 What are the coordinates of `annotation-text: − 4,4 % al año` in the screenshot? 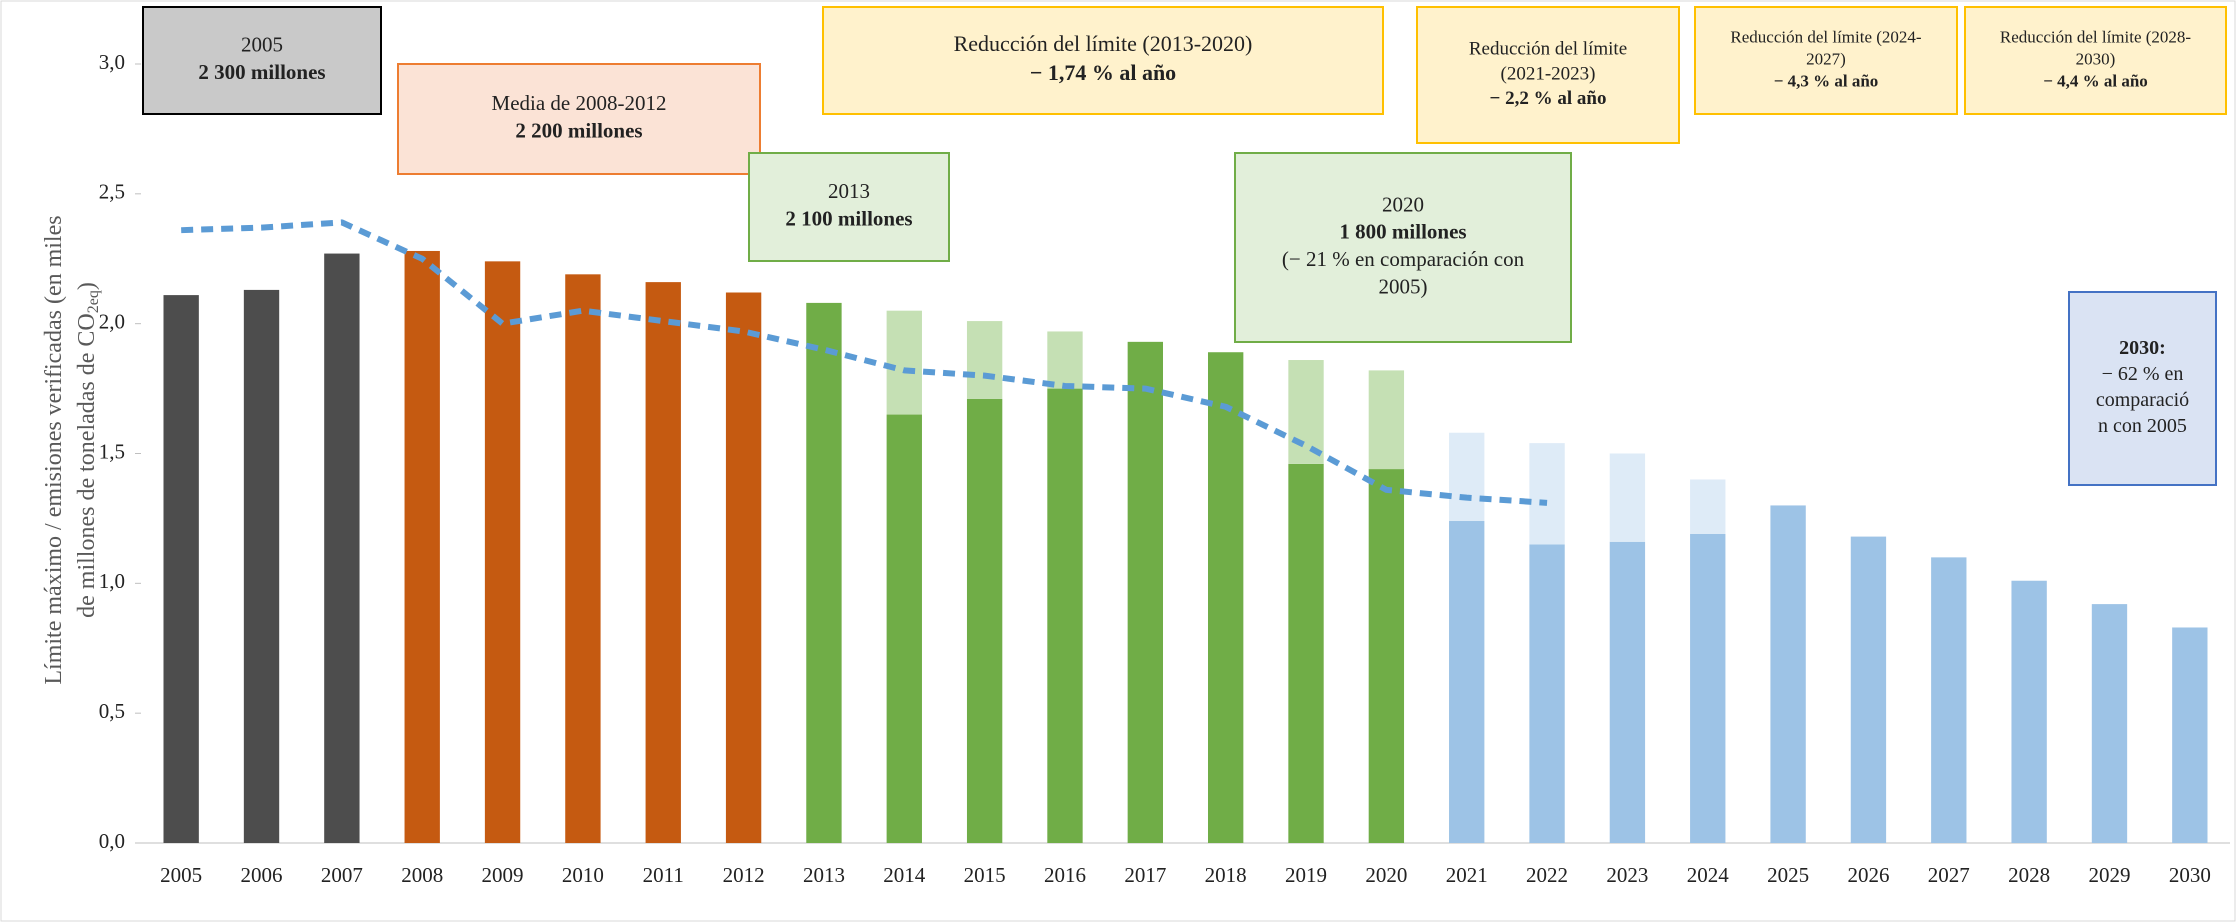 It's located at (2095, 81).